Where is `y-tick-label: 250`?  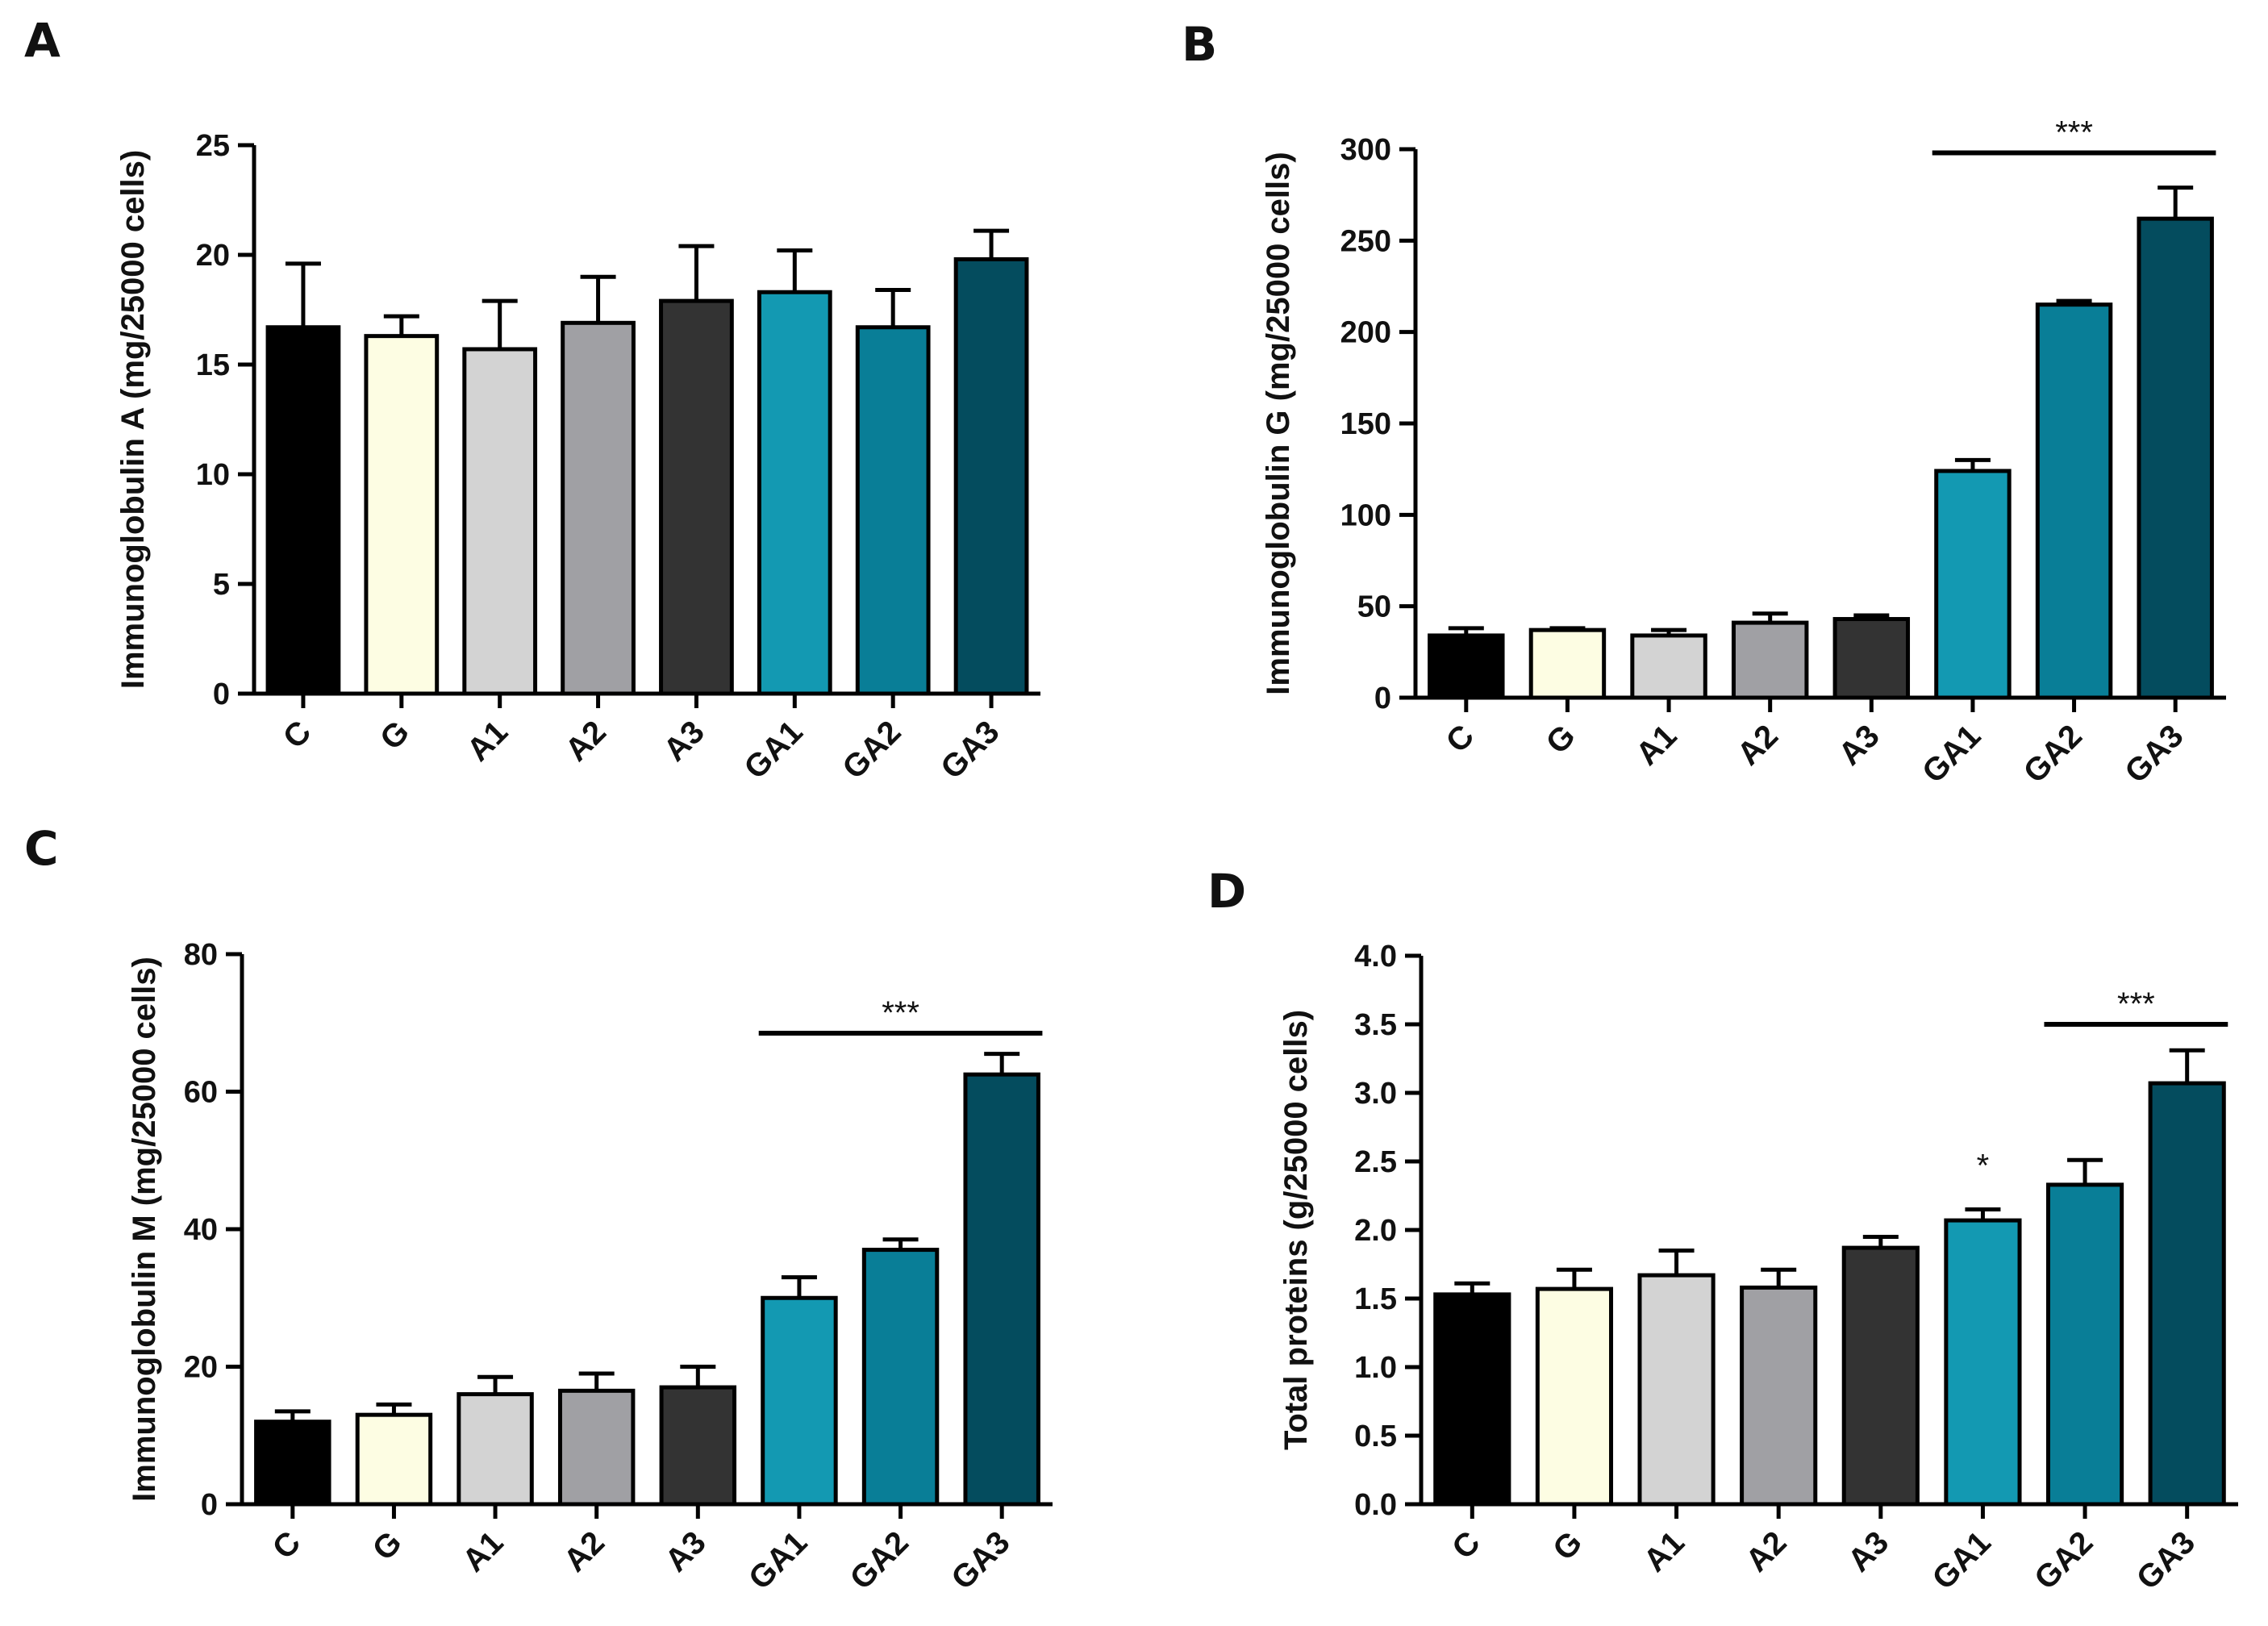 y-tick-label: 250 is located at coordinates (1365, 241).